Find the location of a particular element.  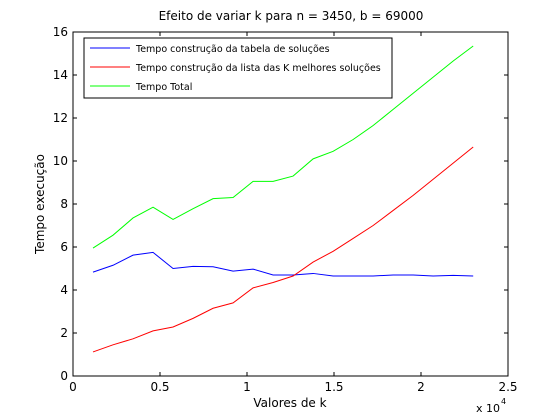

x-tick-label: 0.5 is located at coordinates (159, 387).